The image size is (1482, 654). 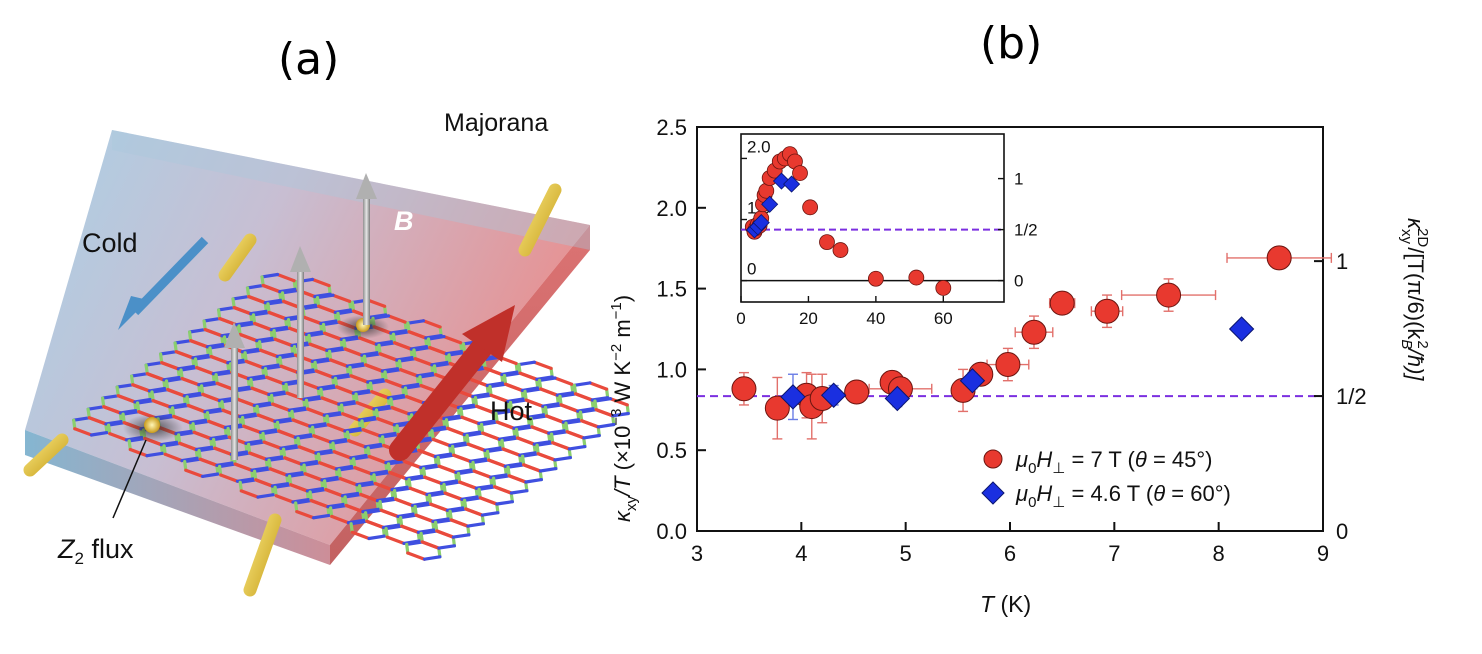 I want to click on x-tick-label: 4, so click(x=801, y=553).